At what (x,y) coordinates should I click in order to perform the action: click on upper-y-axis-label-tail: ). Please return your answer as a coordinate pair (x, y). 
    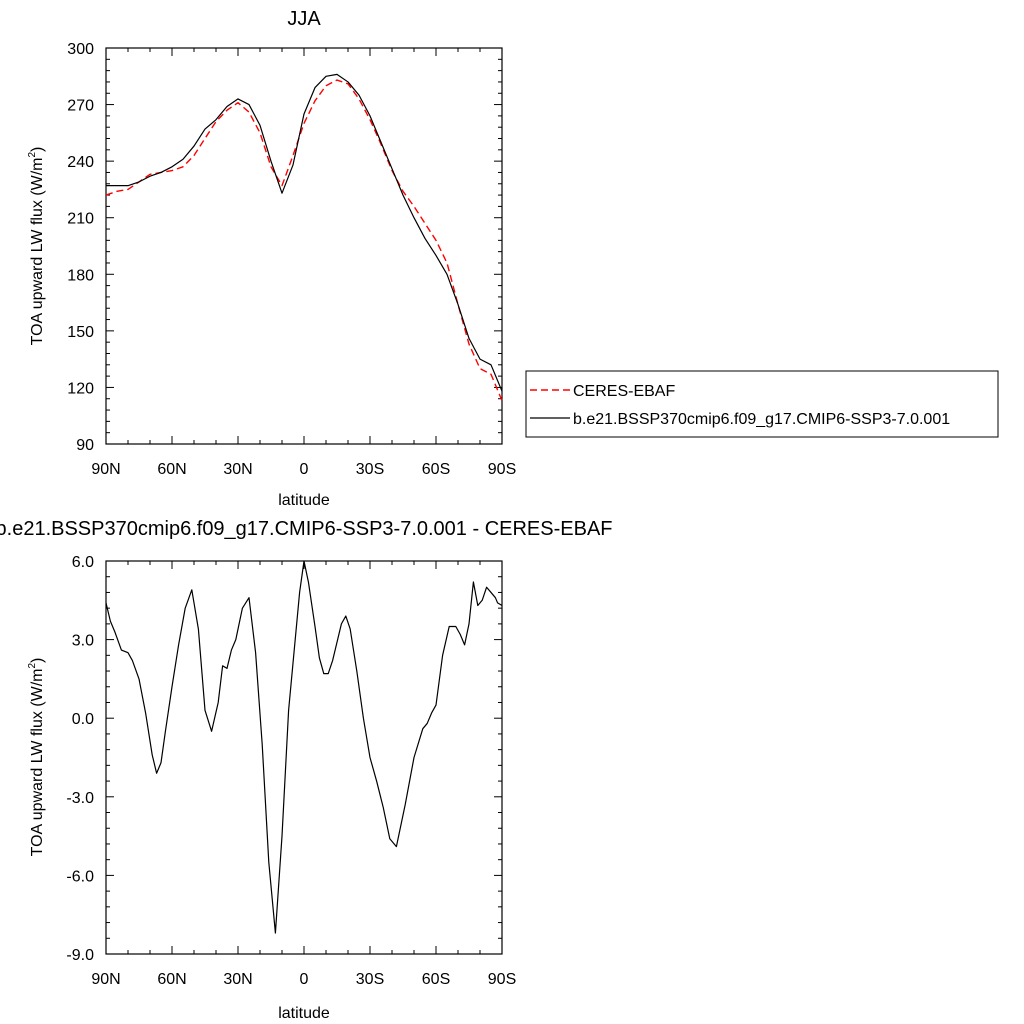
    Looking at the image, I should click on (37, 149).